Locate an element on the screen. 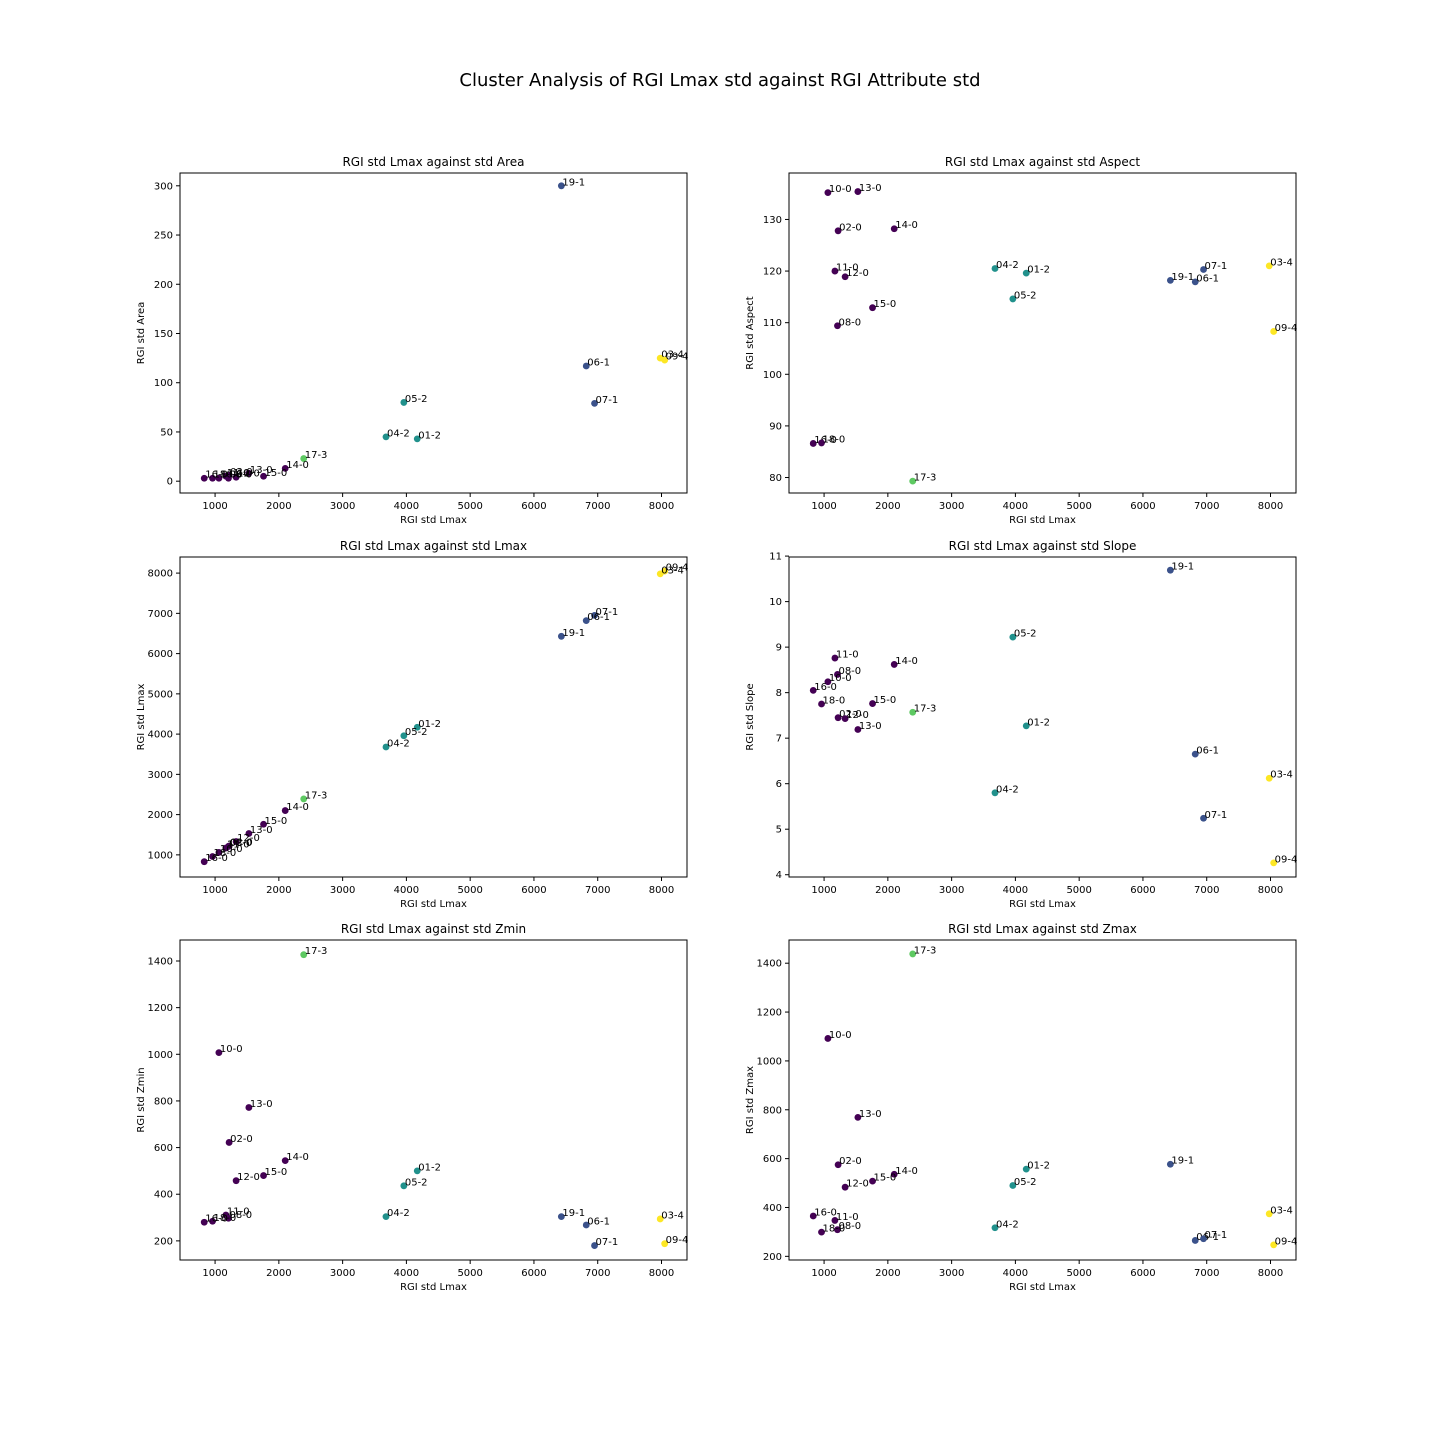 The image size is (1440, 1440). point-label-01-2: 01-2 is located at coordinates (1038, 1166).